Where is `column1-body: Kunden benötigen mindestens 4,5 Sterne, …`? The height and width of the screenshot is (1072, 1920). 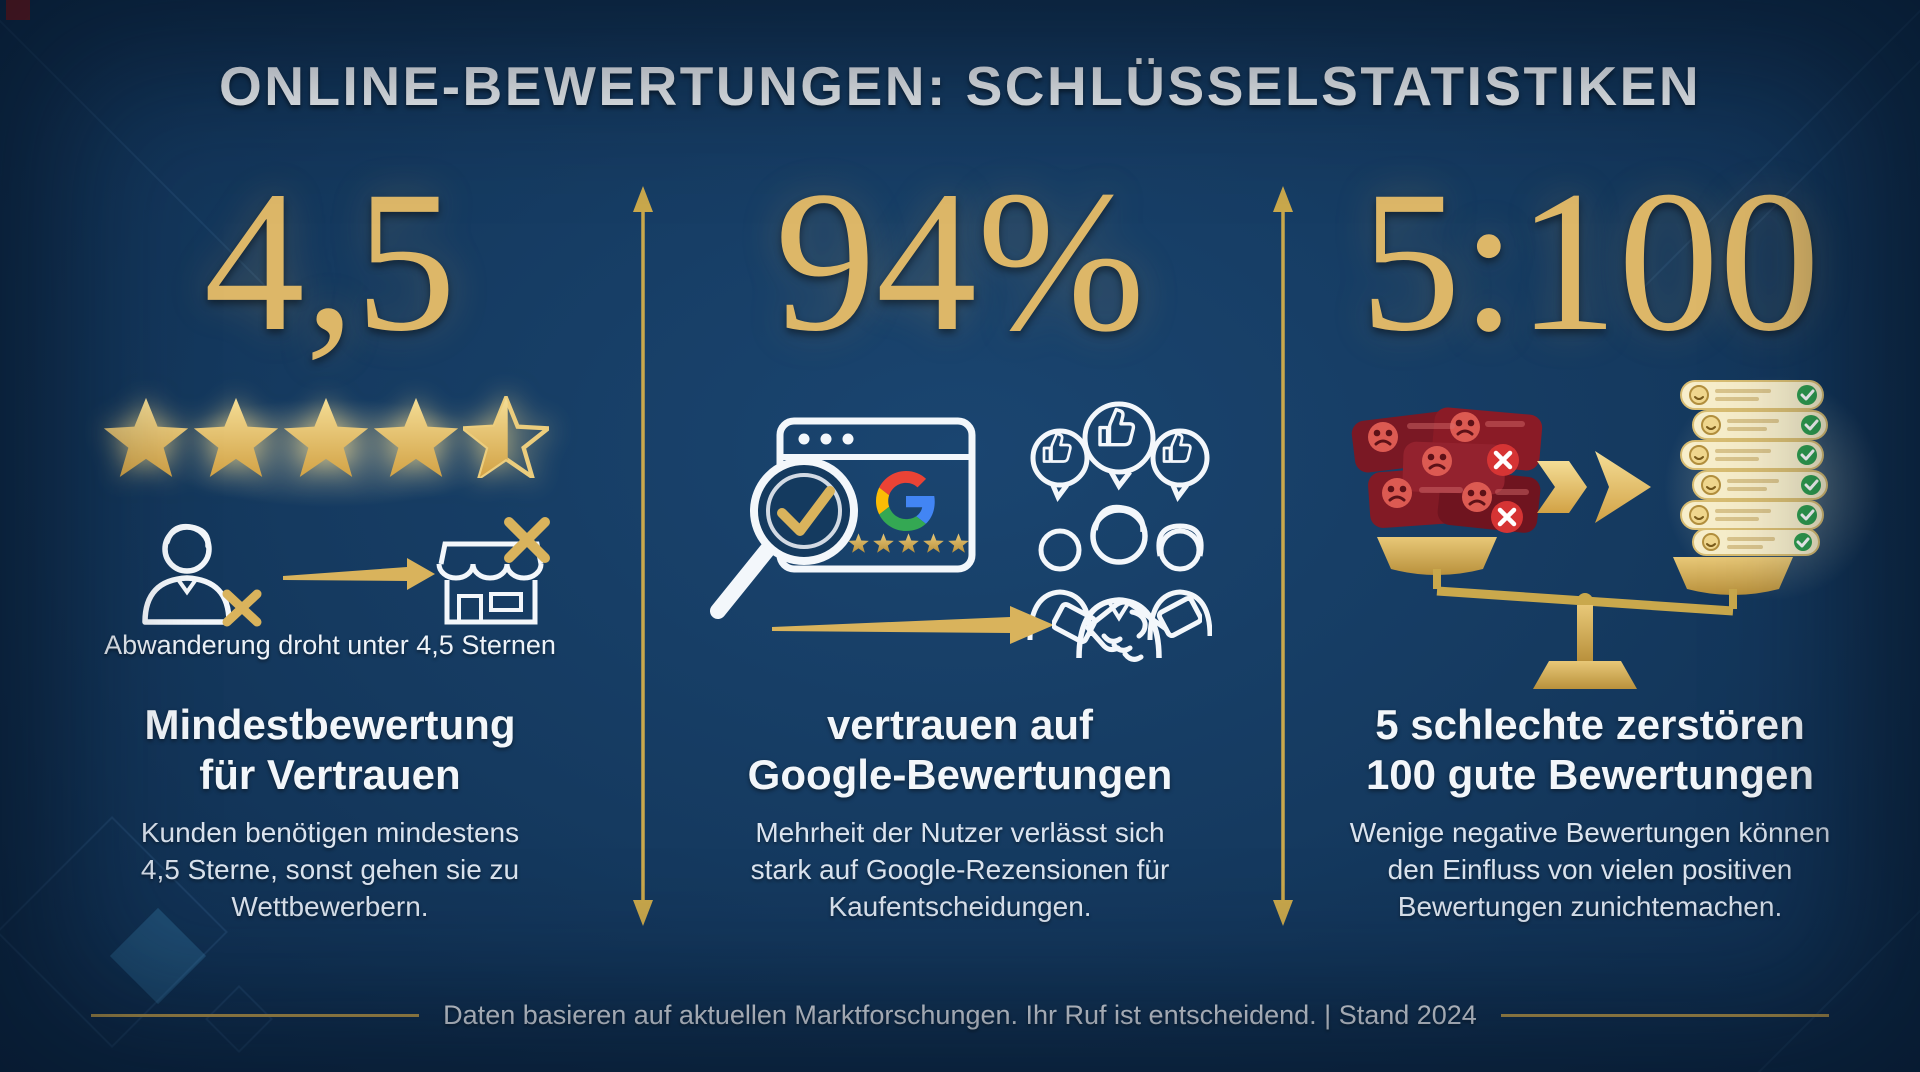 column1-body: Kunden benötigen mindestens 4,5 Sterne, … is located at coordinates (330, 869).